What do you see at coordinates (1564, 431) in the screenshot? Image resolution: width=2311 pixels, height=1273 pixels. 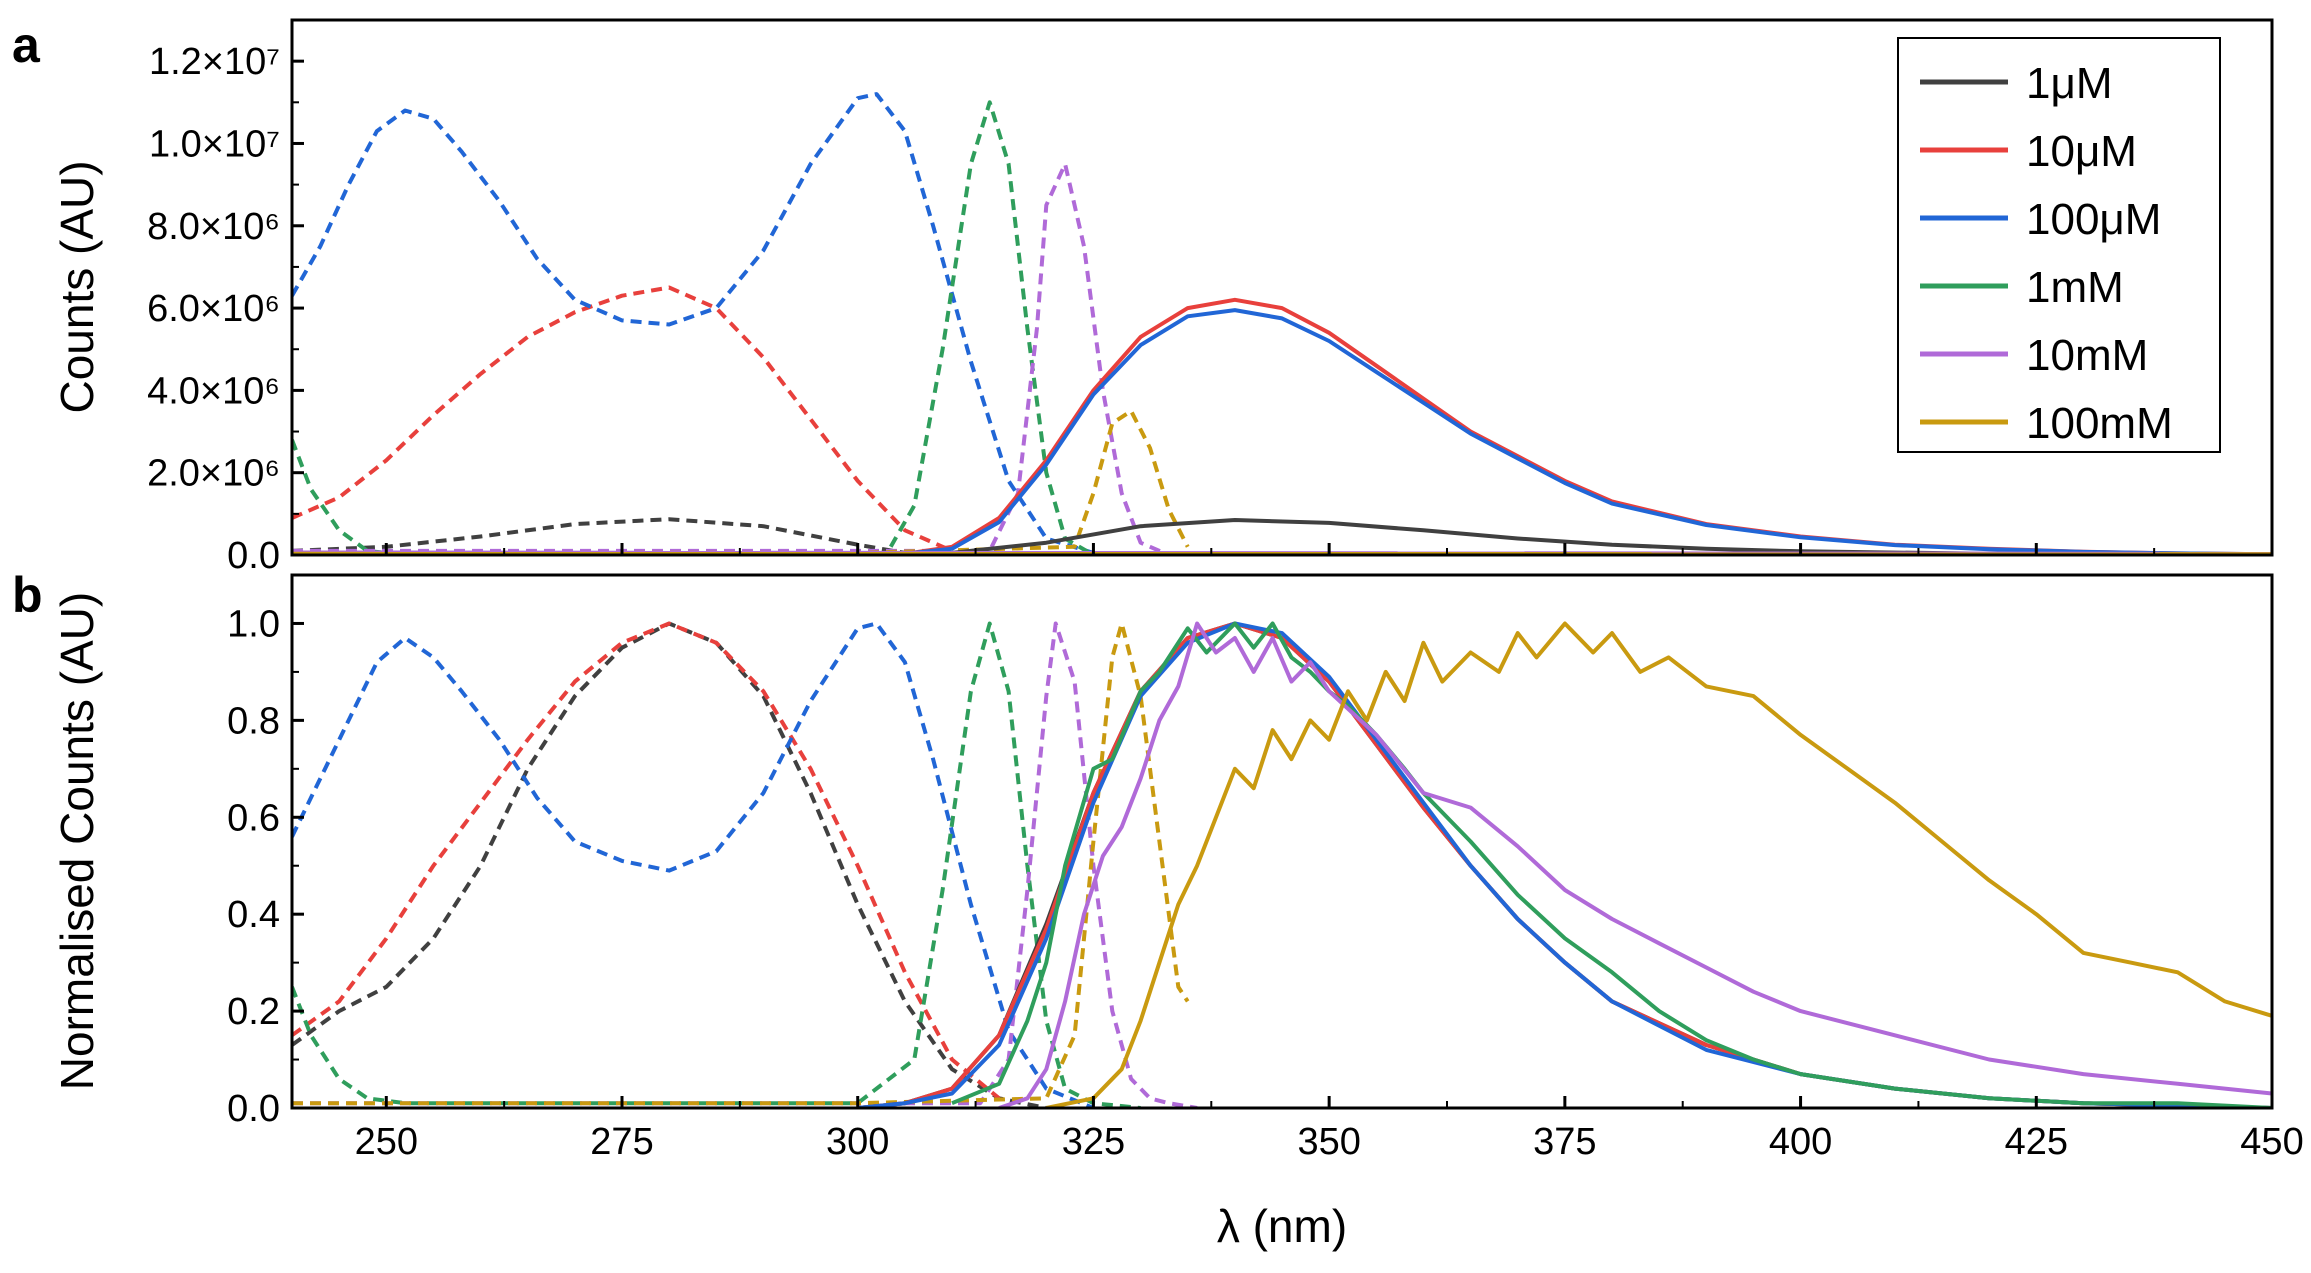 I see `series-line-100-m-emission` at bounding box center [1564, 431].